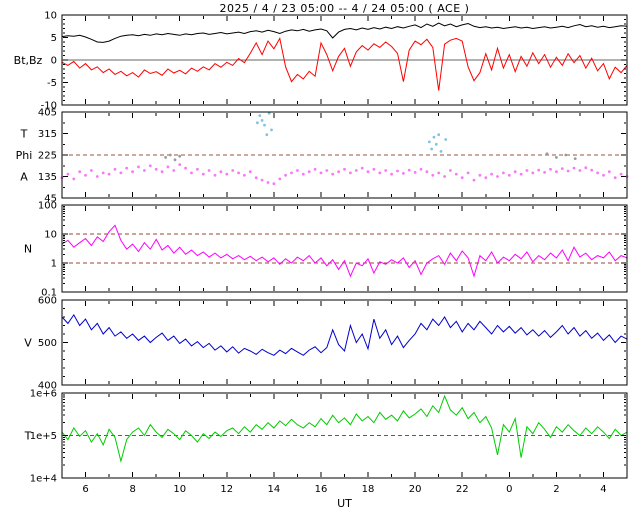  I want to click on svg-text: 315, so click(47, 134).